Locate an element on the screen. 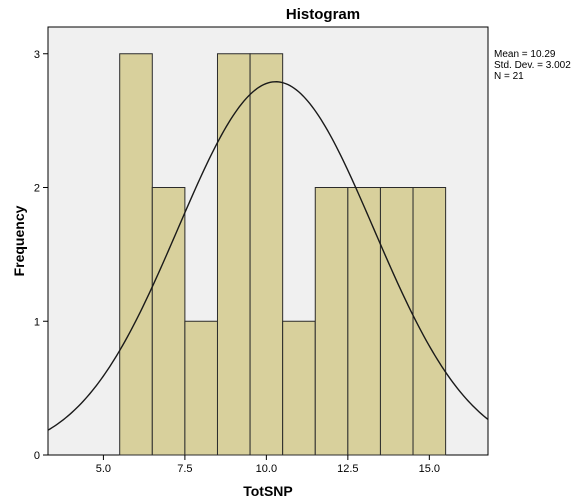 The width and height of the screenshot is (583, 503). y-tick-label: 1 is located at coordinates (37, 322).